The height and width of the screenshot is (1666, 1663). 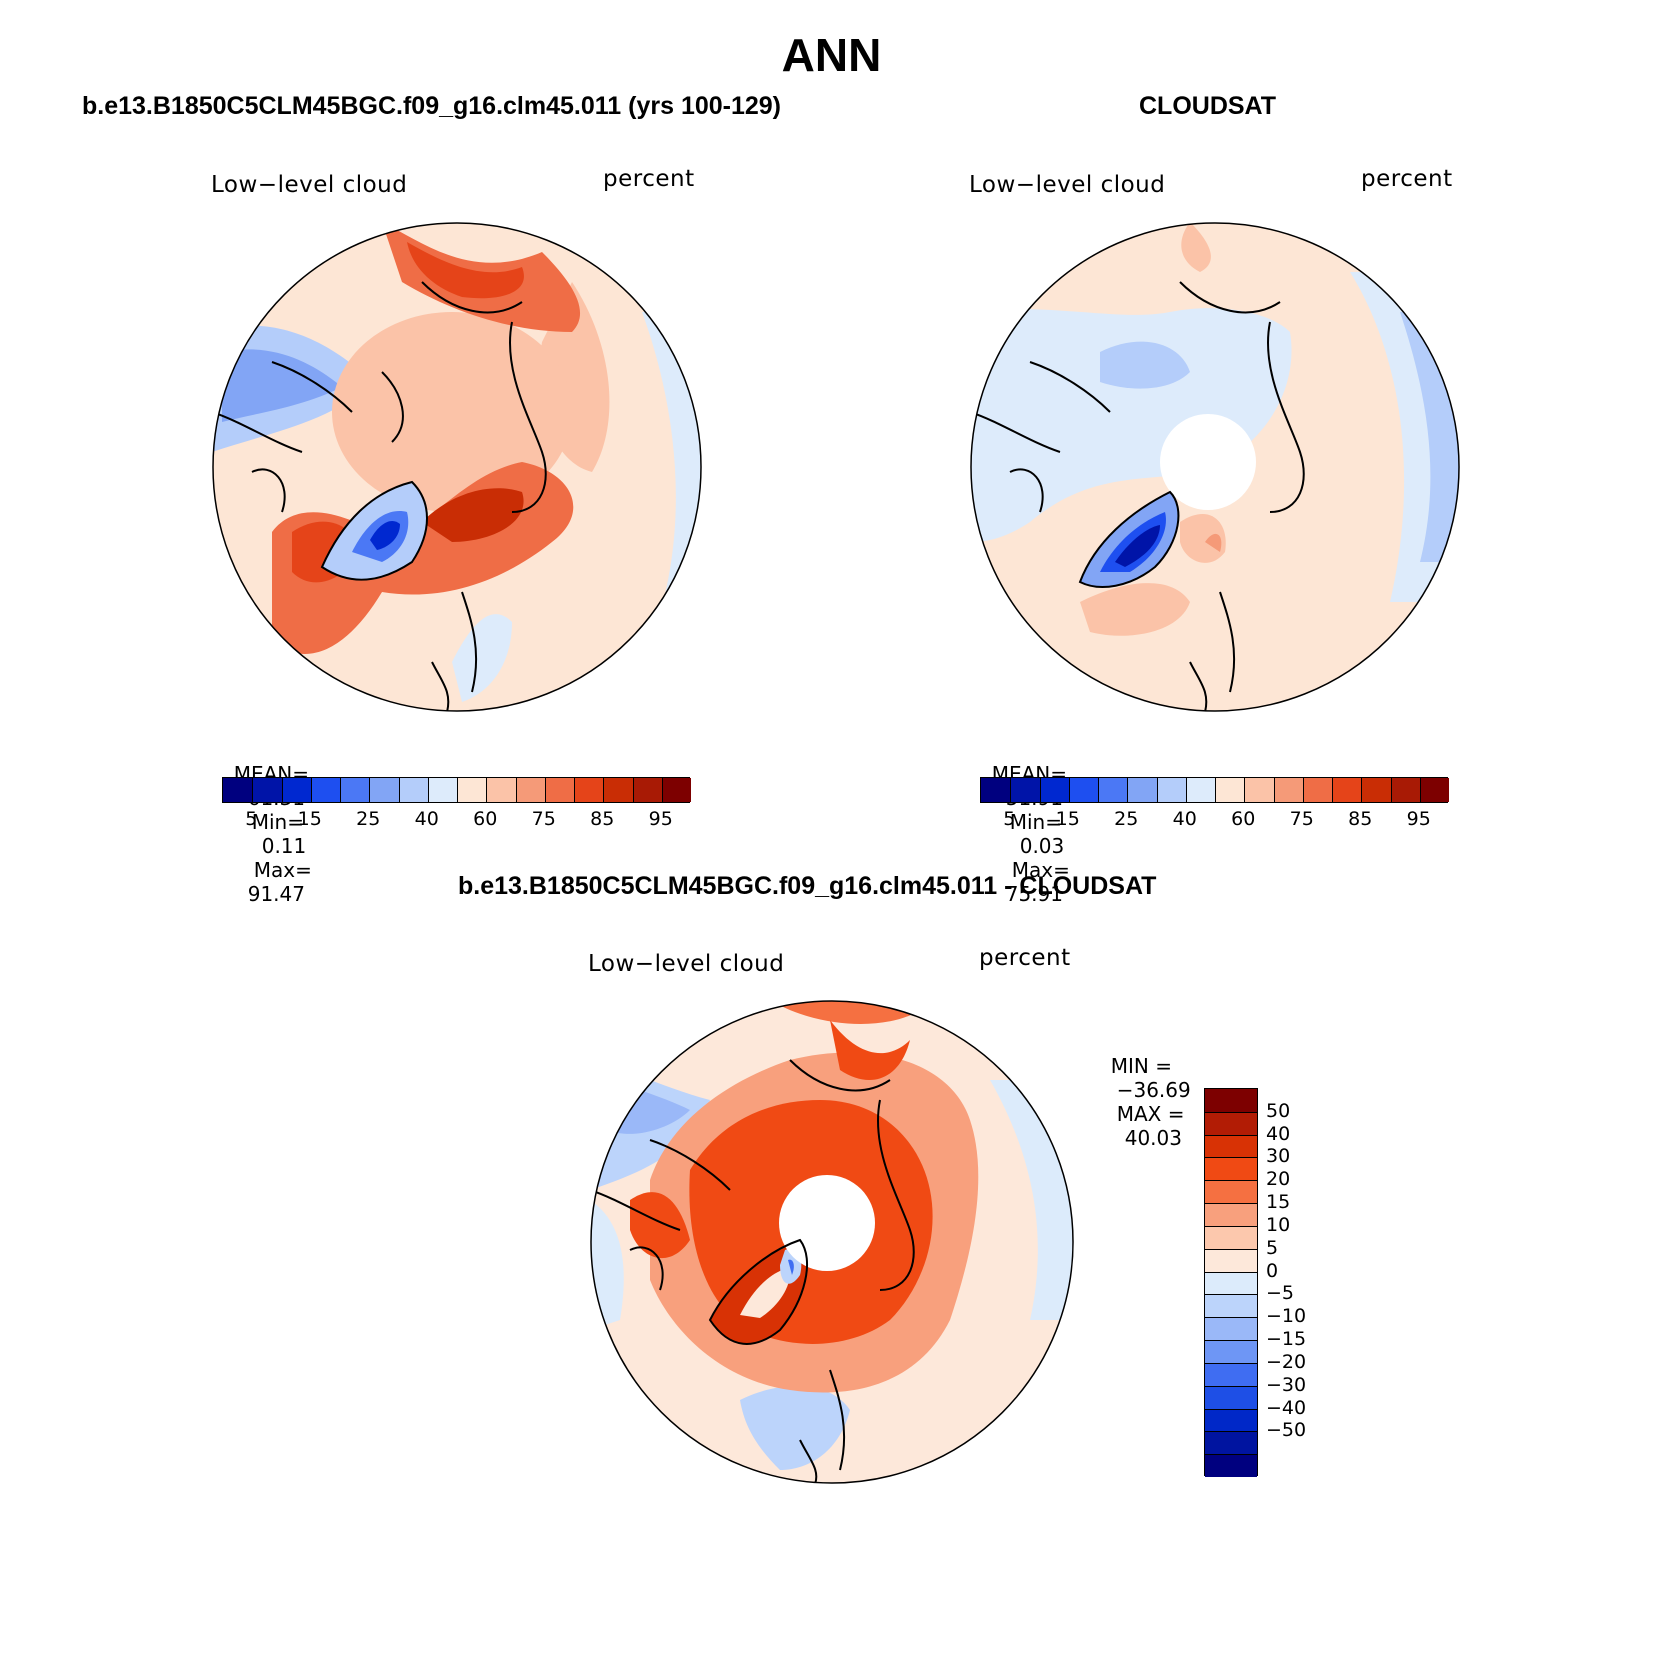 I want to click on panel-2-min-label: Min=, so click(x=1035, y=822).